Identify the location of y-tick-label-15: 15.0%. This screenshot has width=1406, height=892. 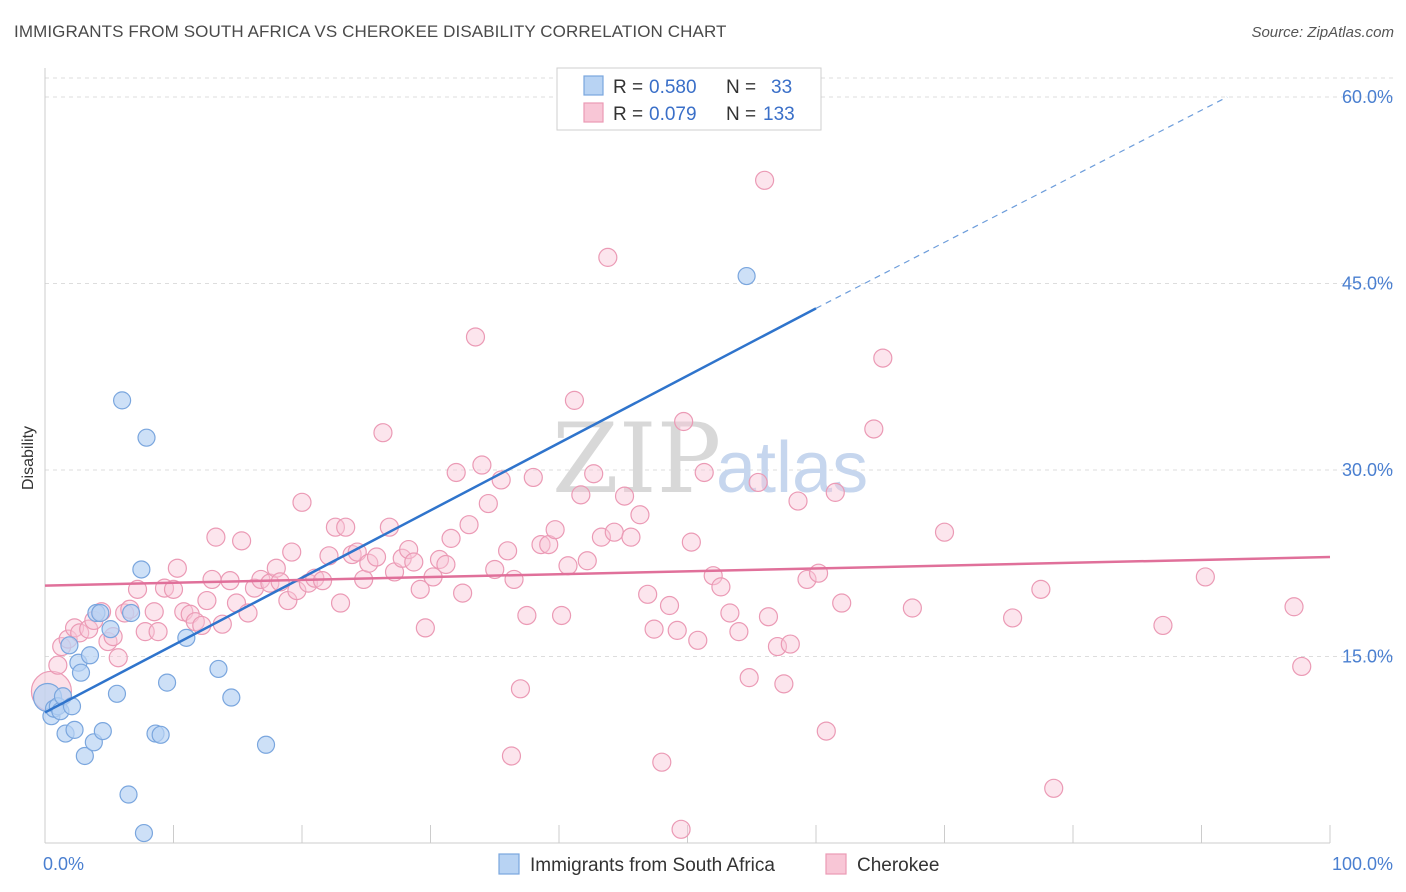
(1367, 657).